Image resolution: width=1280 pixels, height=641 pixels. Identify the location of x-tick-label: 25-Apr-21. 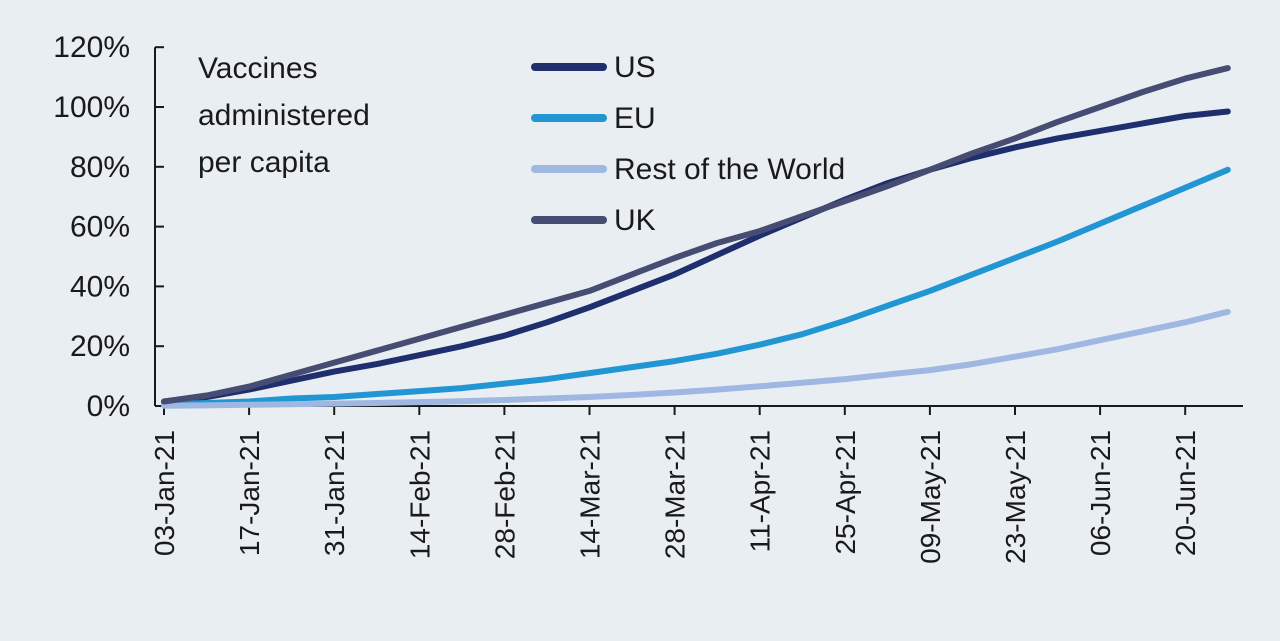
(845, 492).